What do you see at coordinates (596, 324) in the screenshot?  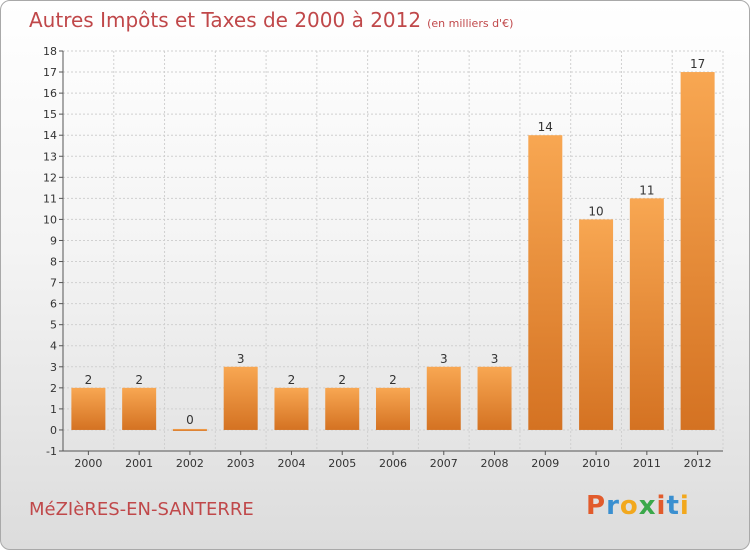 I see `bar-2010` at bounding box center [596, 324].